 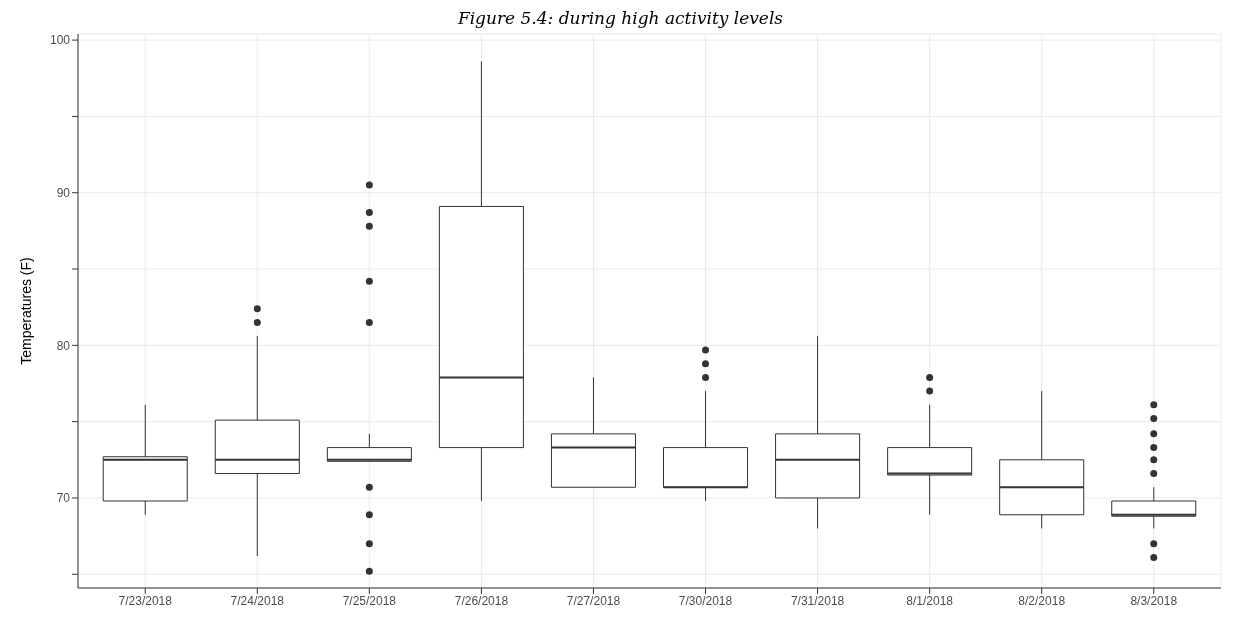 What do you see at coordinates (705, 600) in the screenshot?
I see `x-tick-label: 7/30/2018` at bounding box center [705, 600].